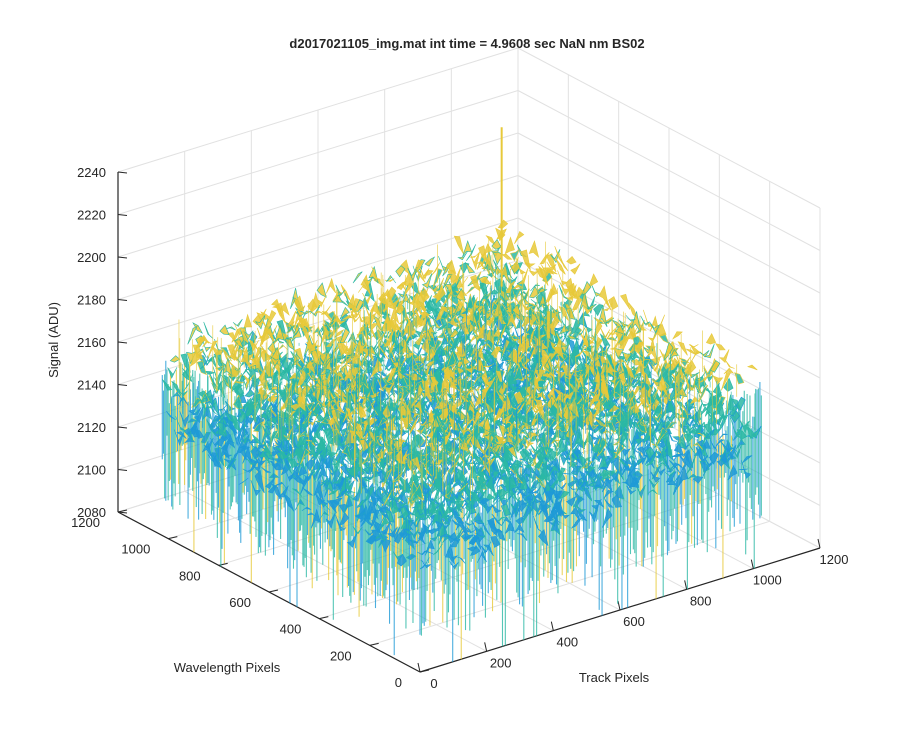 This screenshot has height=750, width=900. Describe the element at coordinates (318, 195) in the screenshot. I see `wall-grid-z` at that location.